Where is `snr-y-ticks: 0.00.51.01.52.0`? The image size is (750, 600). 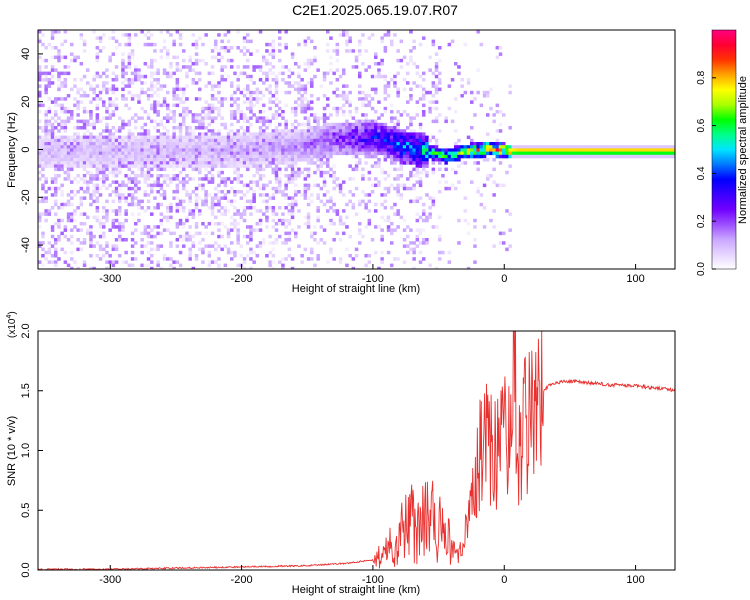 snr-y-ticks: 0.00.51.01.52.0 is located at coordinates (31, 450).